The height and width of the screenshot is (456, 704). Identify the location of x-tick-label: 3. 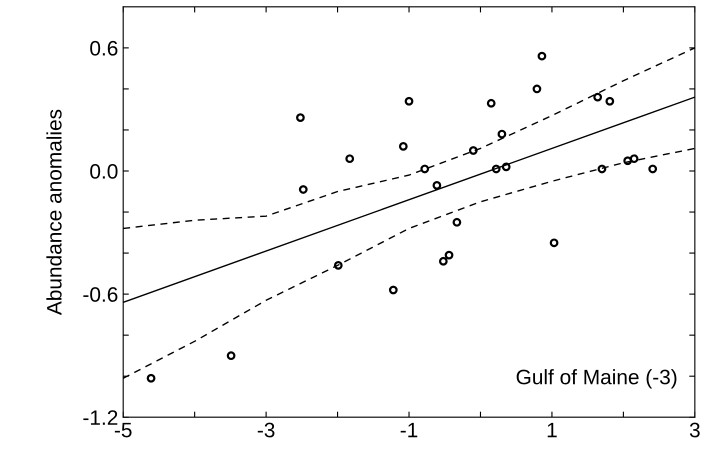
(695, 430).